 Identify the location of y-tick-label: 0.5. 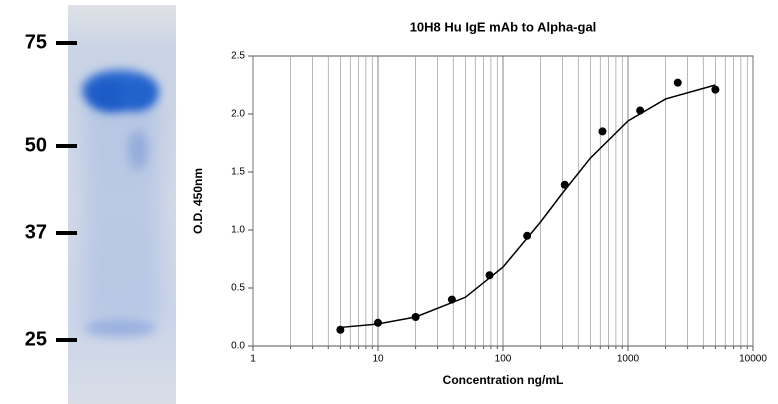
(238, 288).